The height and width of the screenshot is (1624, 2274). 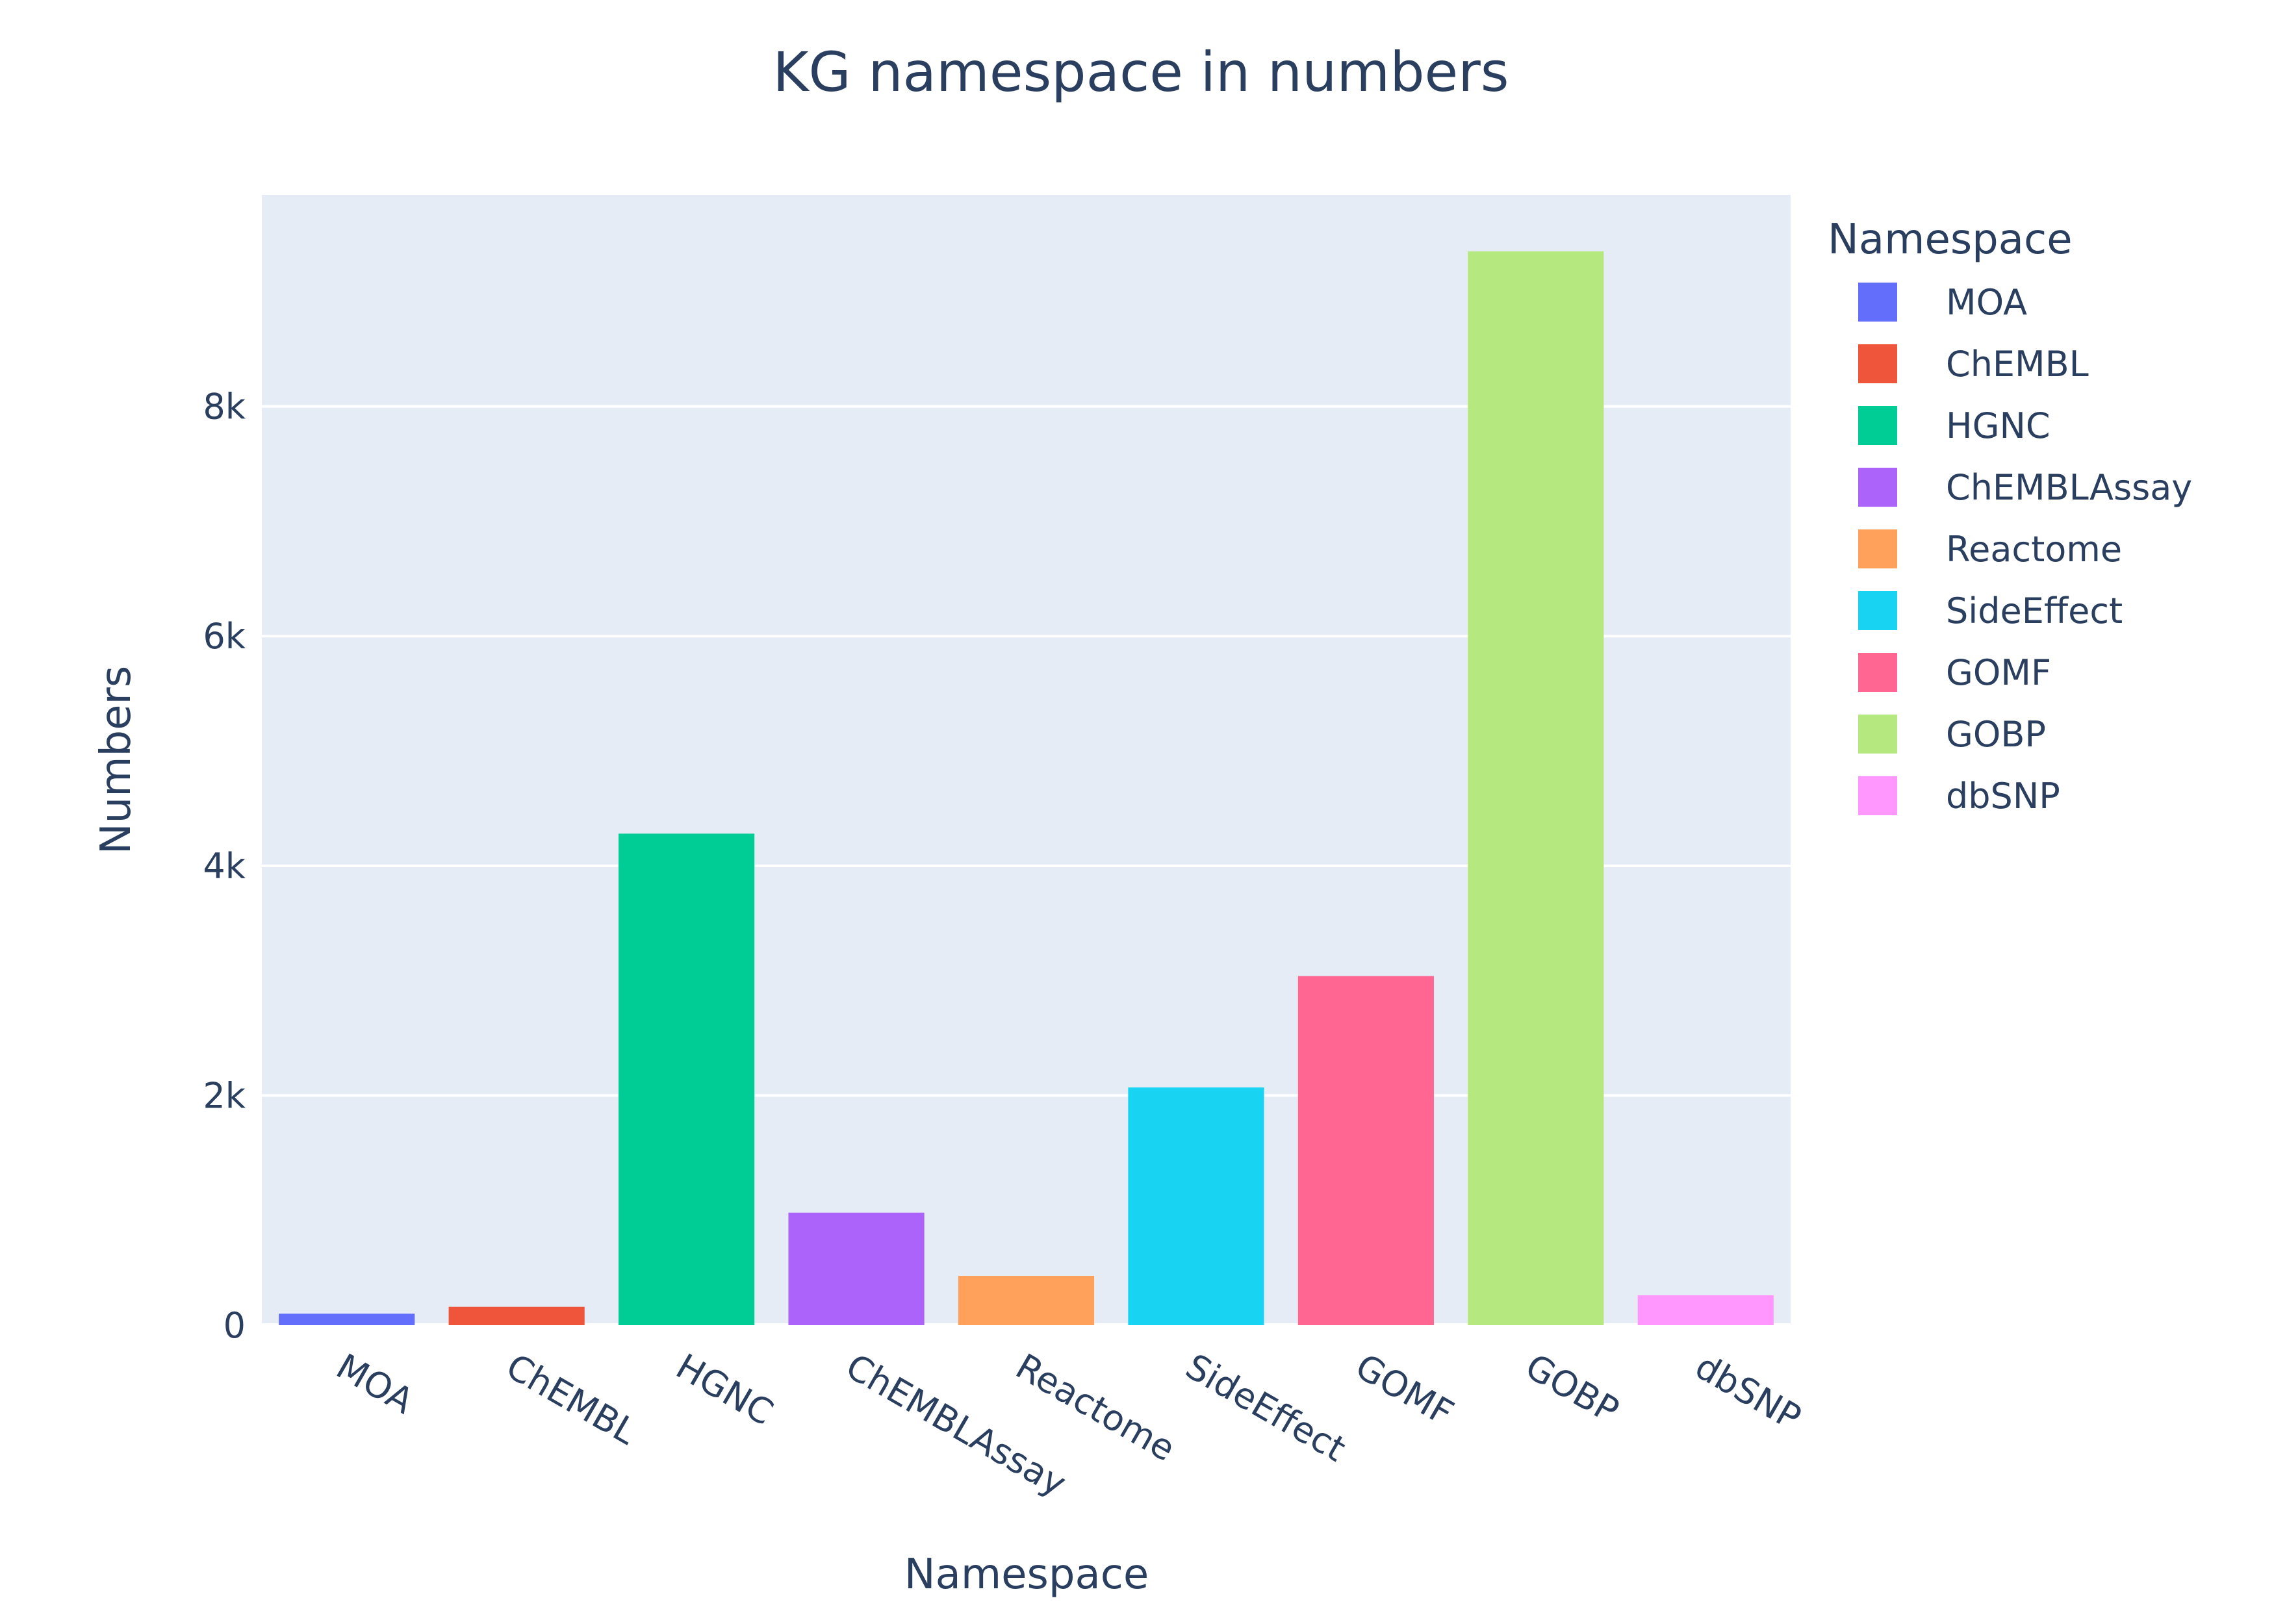 What do you see at coordinates (516, 1315) in the screenshot?
I see `bar-chembl` at bounding box center [516, 1315].